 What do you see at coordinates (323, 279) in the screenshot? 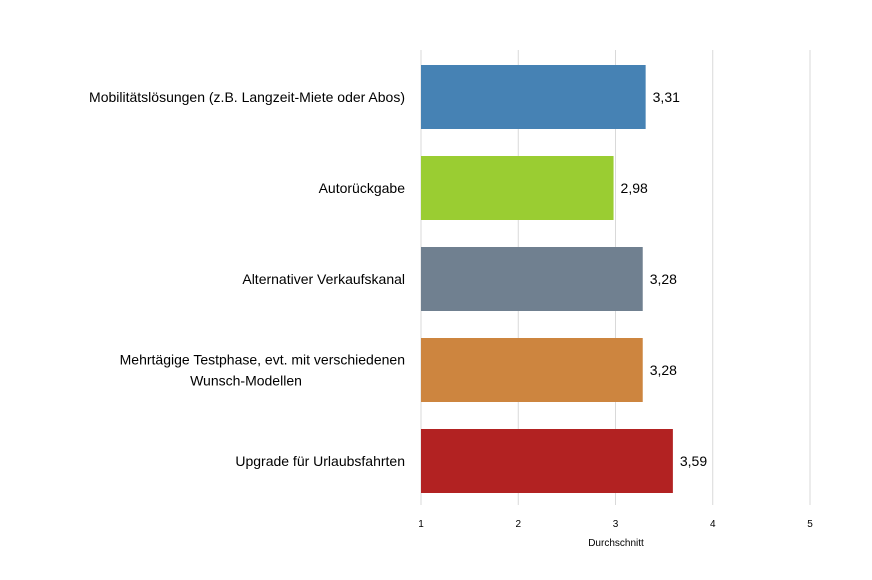
I see `category-label: Alternativer Verkaufskanal` at bounding box center [323, 279].